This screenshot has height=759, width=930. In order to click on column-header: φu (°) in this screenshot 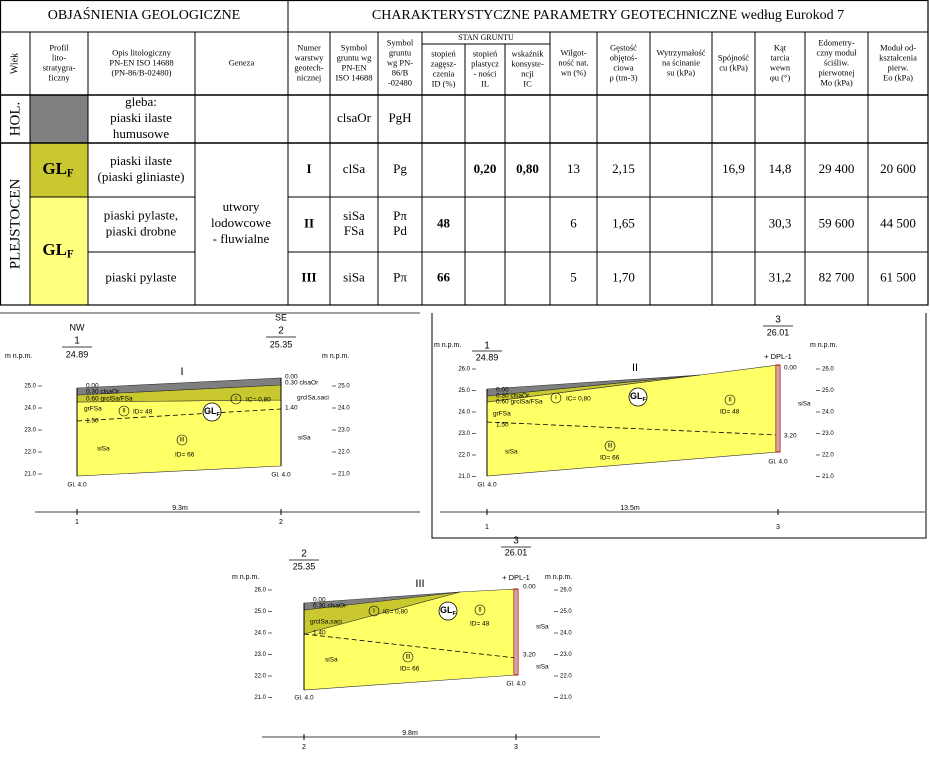, I will do `click(780, 77)`.